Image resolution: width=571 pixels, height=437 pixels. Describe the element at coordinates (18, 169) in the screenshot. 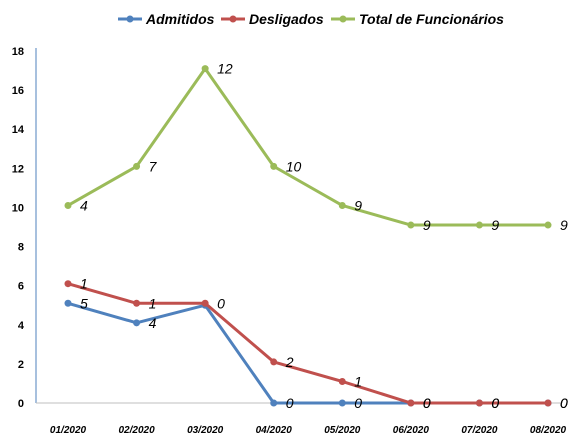

I see `y-tick-label: 12` at that location.